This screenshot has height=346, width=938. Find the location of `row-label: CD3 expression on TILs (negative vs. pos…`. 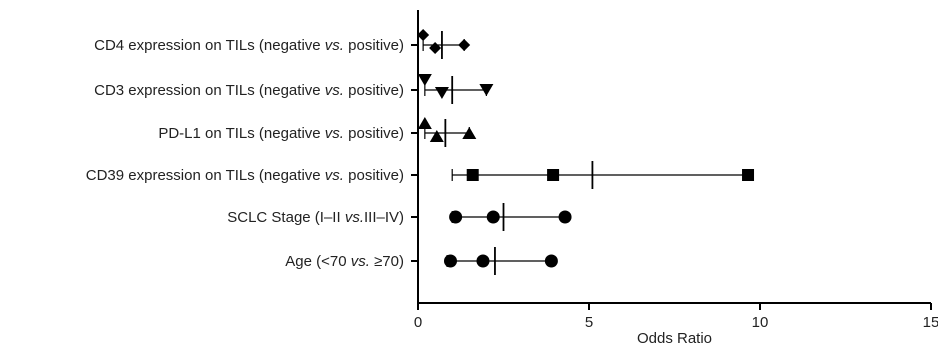

row-label: CD3 expression on TILs (negative vs. pos… is located at coordinates (249, 90).